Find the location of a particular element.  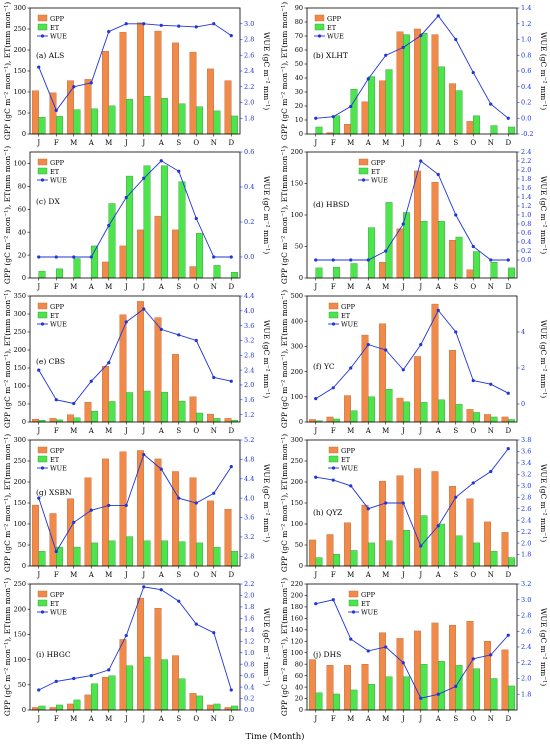

y2-tick-label: -0.2 is located at coordinates (527, 134).